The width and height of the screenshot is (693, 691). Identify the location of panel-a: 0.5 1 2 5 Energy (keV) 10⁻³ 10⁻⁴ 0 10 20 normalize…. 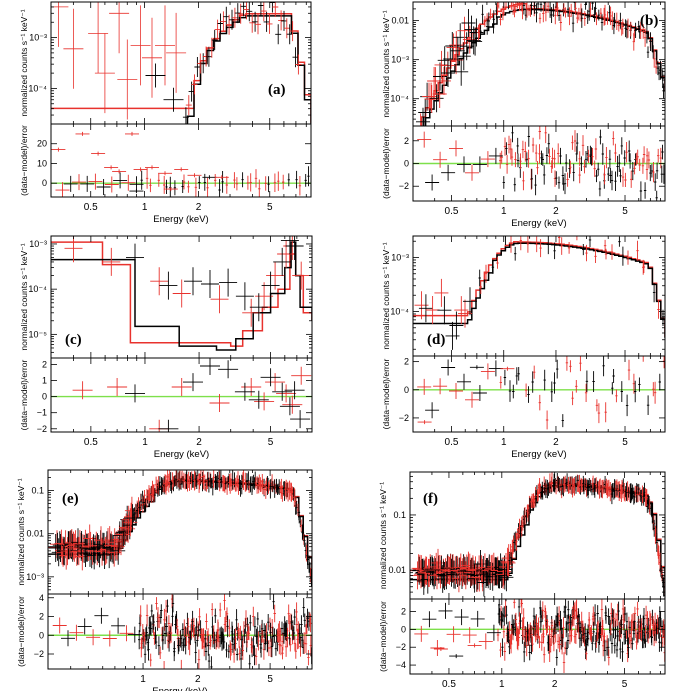
(165, 113).